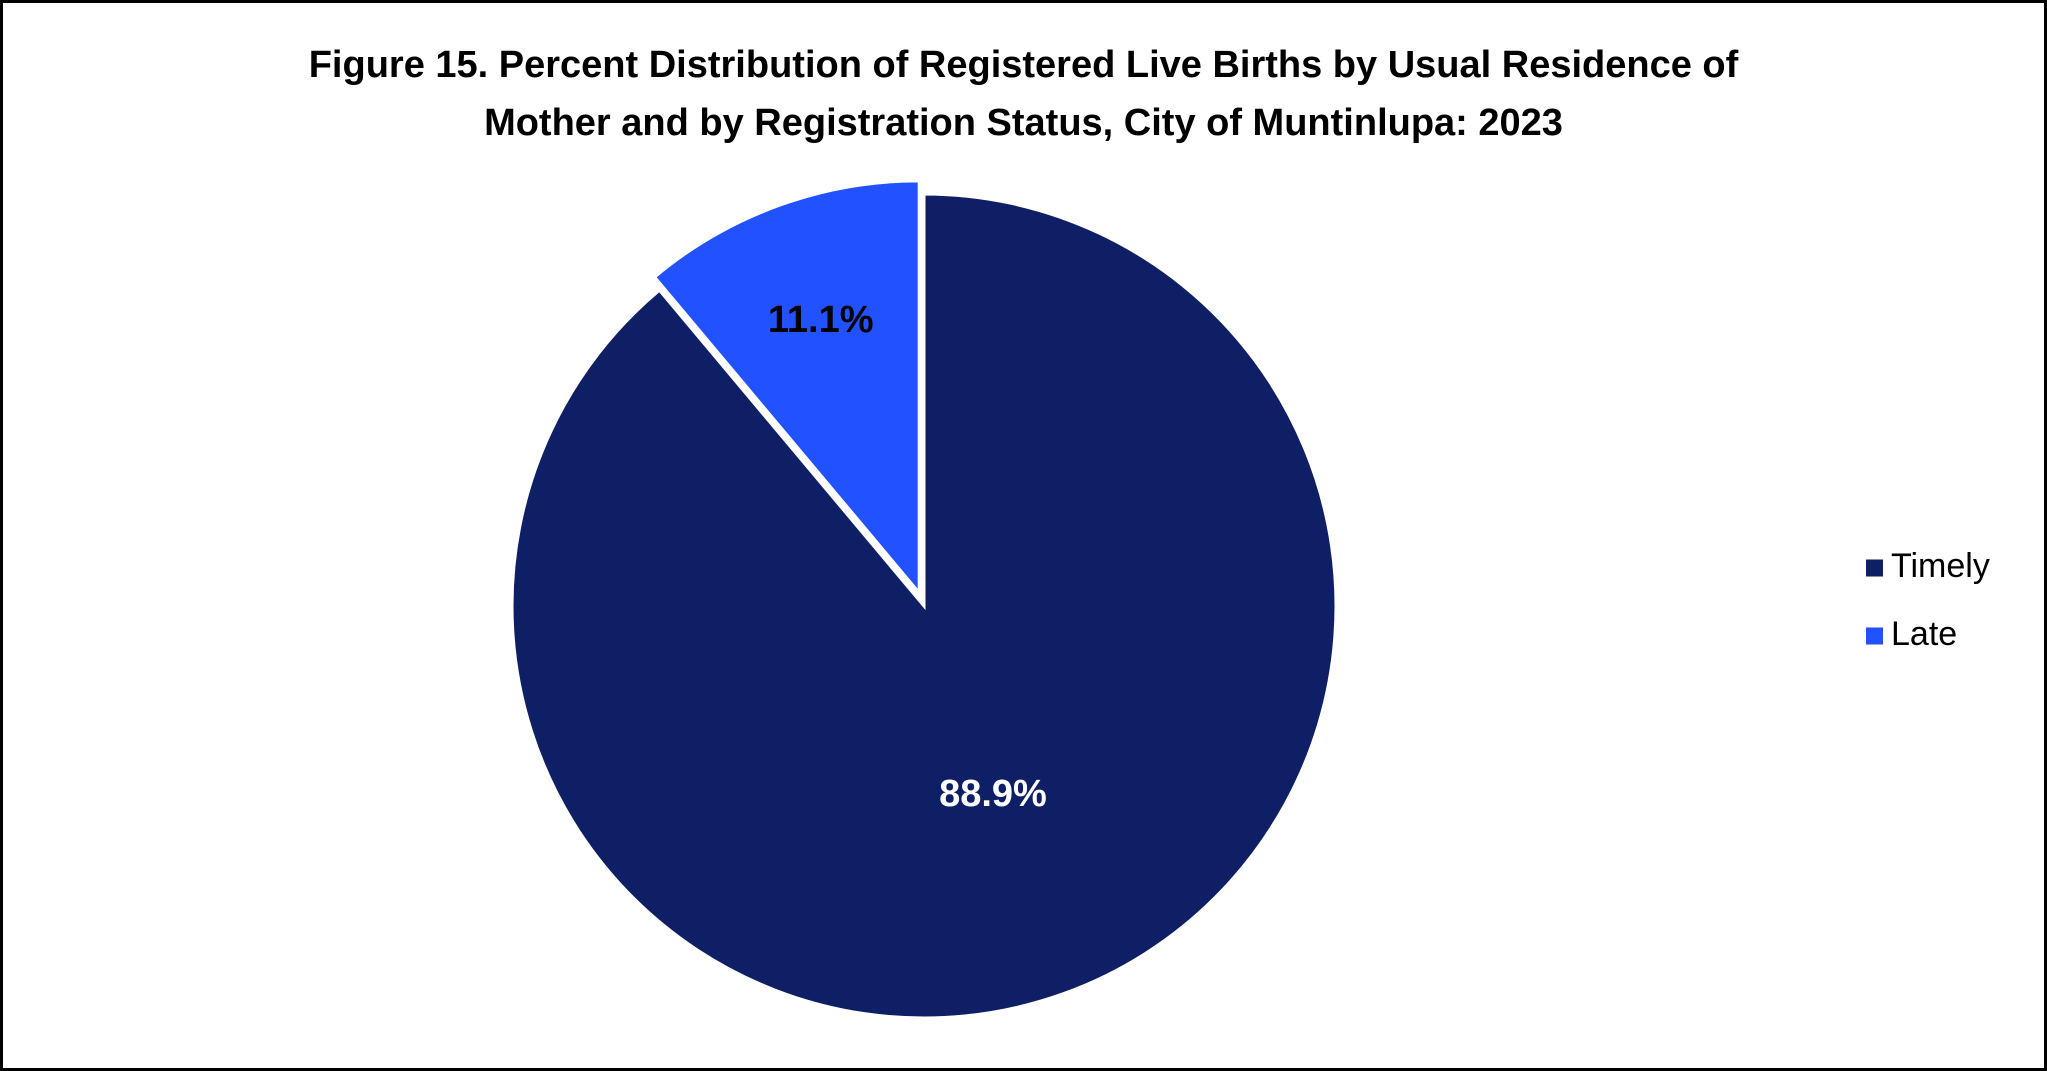 The image size is (2047, 1071). I want to click on legend-swatch-timely, so click(1874, 568).